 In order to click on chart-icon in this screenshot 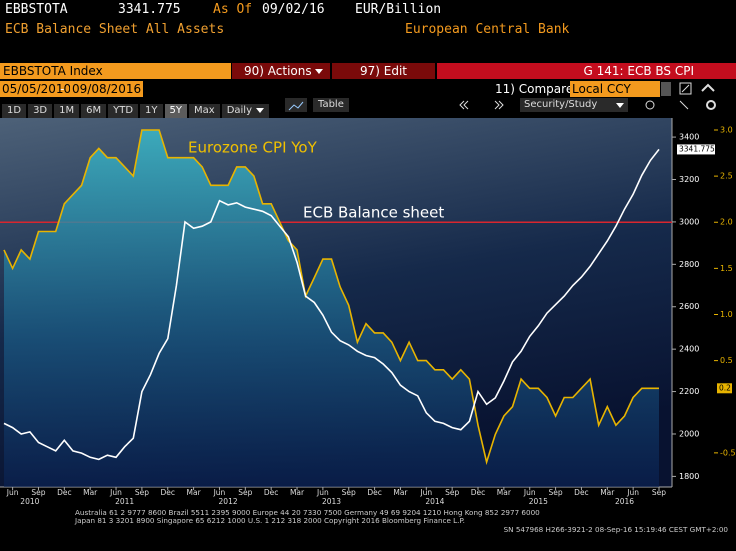, I will do `click(296, 106)`.